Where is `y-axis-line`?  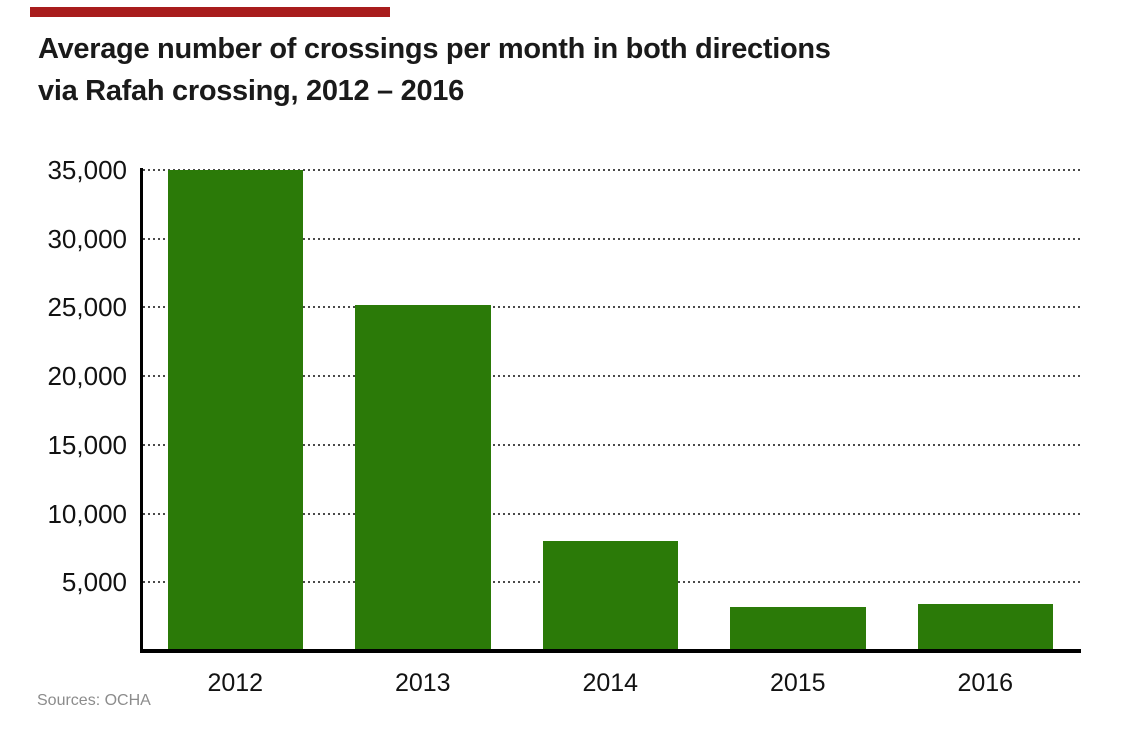
y-axis-line is located at coordinates (141, 410).